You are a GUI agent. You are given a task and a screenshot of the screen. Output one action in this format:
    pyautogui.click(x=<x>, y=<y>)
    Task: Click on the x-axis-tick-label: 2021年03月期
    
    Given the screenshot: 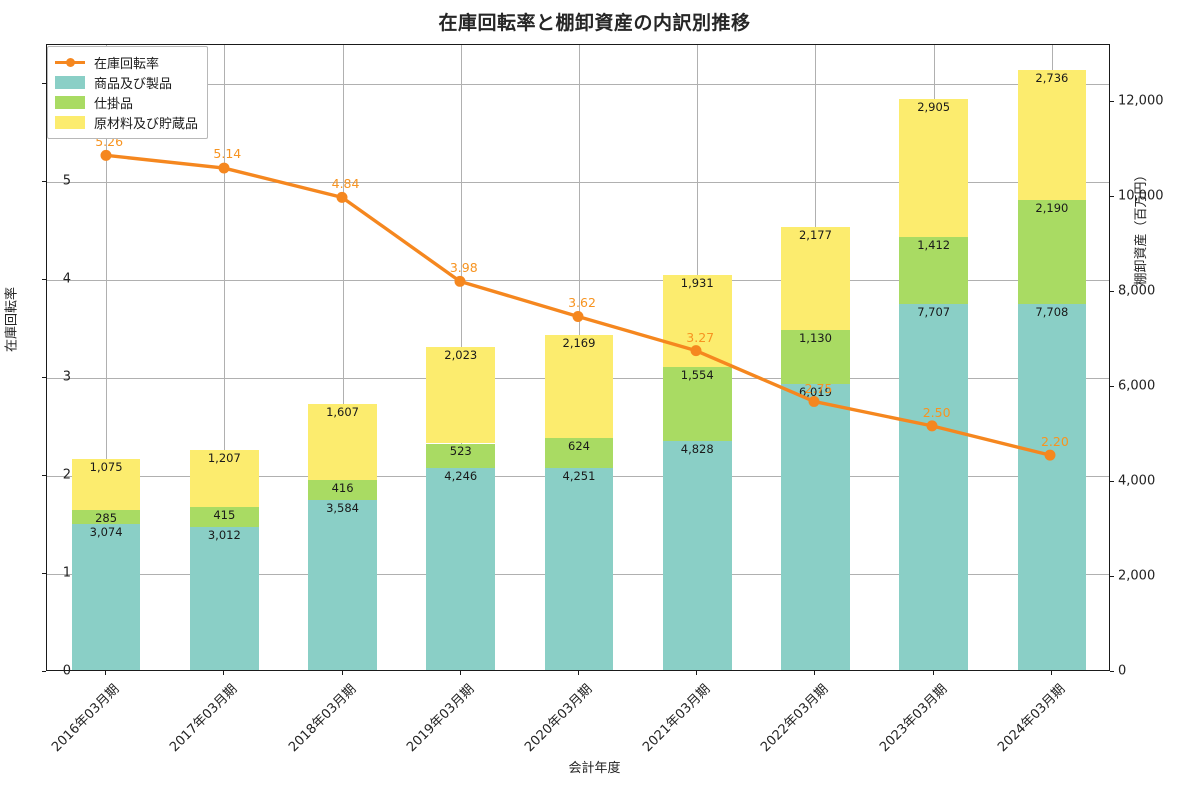 What is the action you would take?
    pyautogui.click(x=677, y=718)
    